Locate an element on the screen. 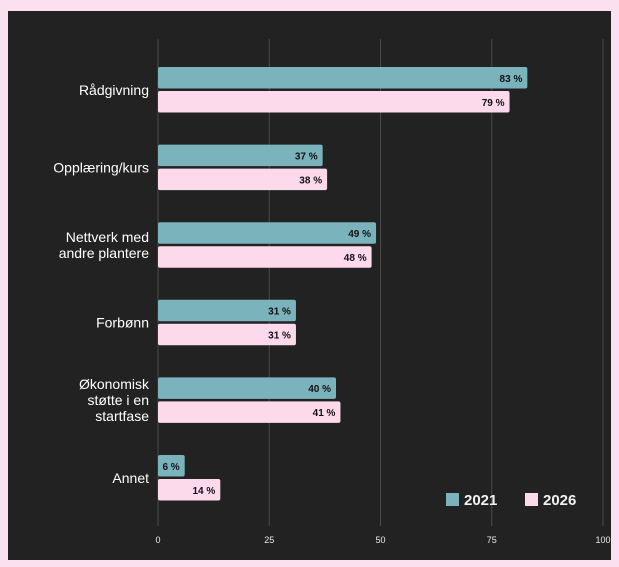 This screenshot has height=567, width=619. data-label: 49 % is located at coordinates (359, 234).